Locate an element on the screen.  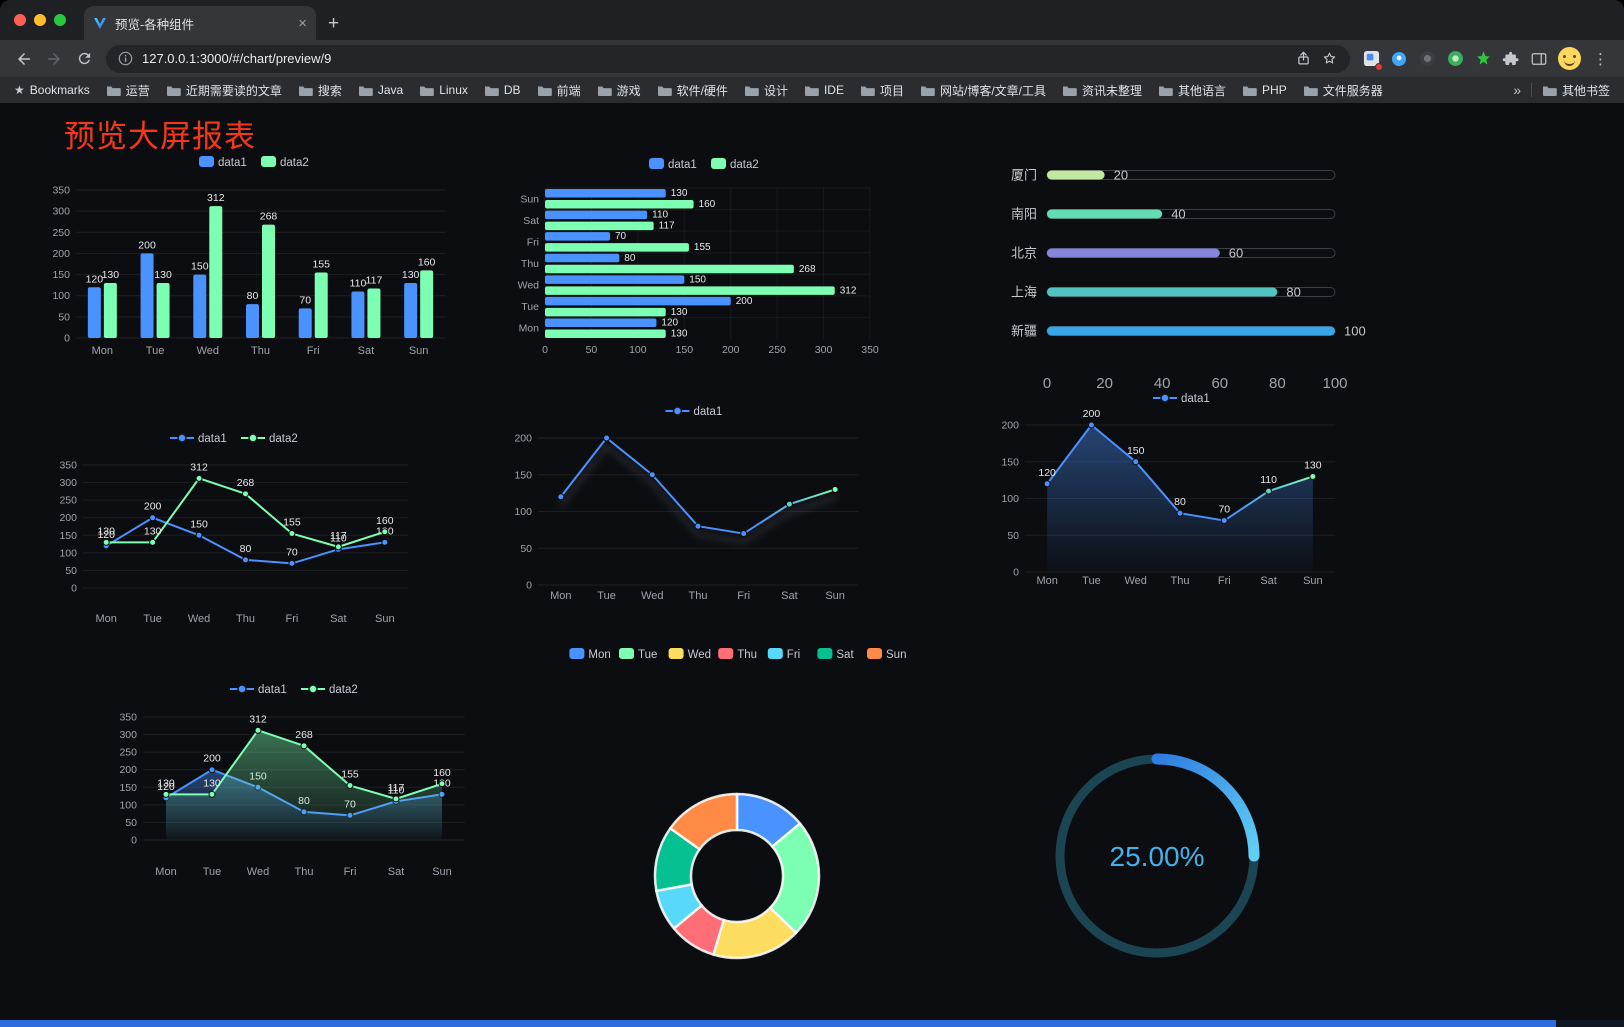
site-info-icon is located at coordinates (125, 58).